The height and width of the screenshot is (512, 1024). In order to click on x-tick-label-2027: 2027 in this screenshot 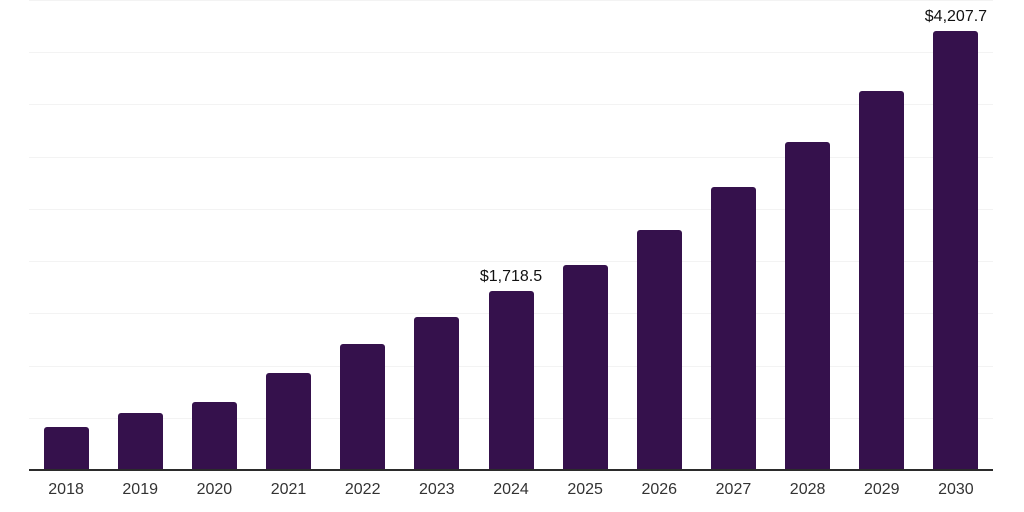, I will do `click(733, 489)`.